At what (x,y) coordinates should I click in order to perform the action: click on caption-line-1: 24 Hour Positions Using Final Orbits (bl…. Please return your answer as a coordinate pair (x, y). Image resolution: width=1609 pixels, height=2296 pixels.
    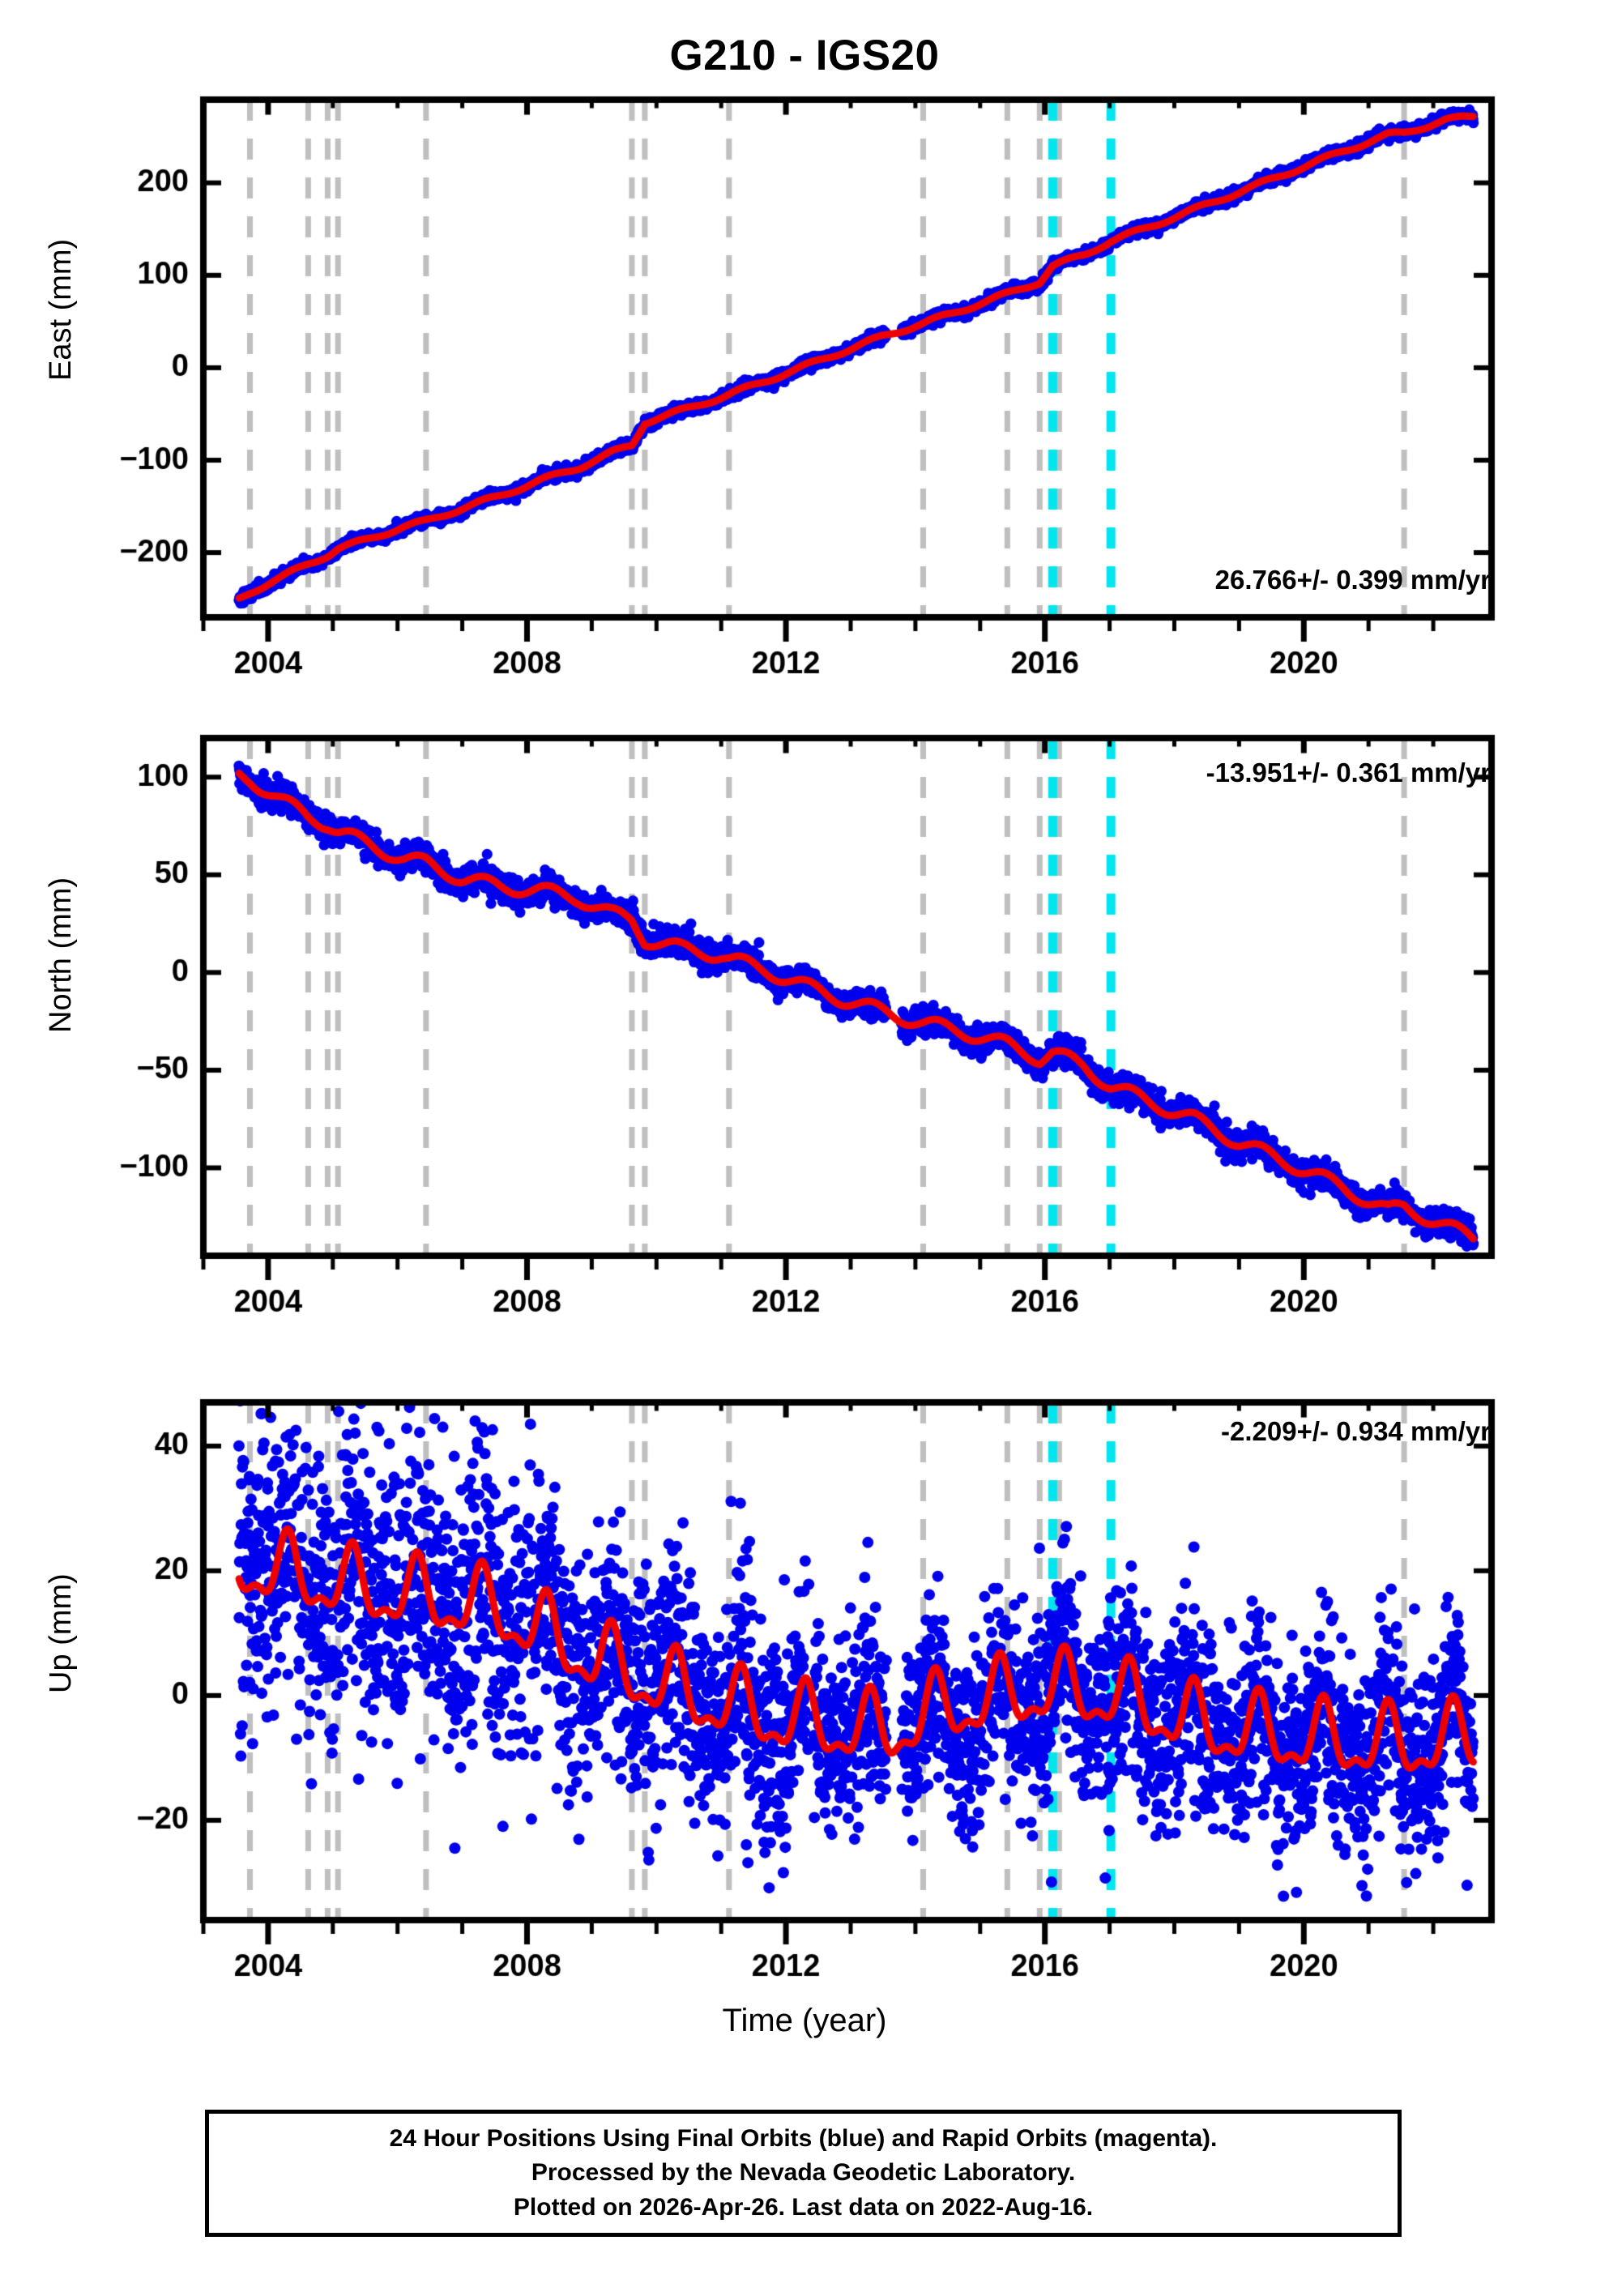
    Looking at the image, I should click on (803, 2138).